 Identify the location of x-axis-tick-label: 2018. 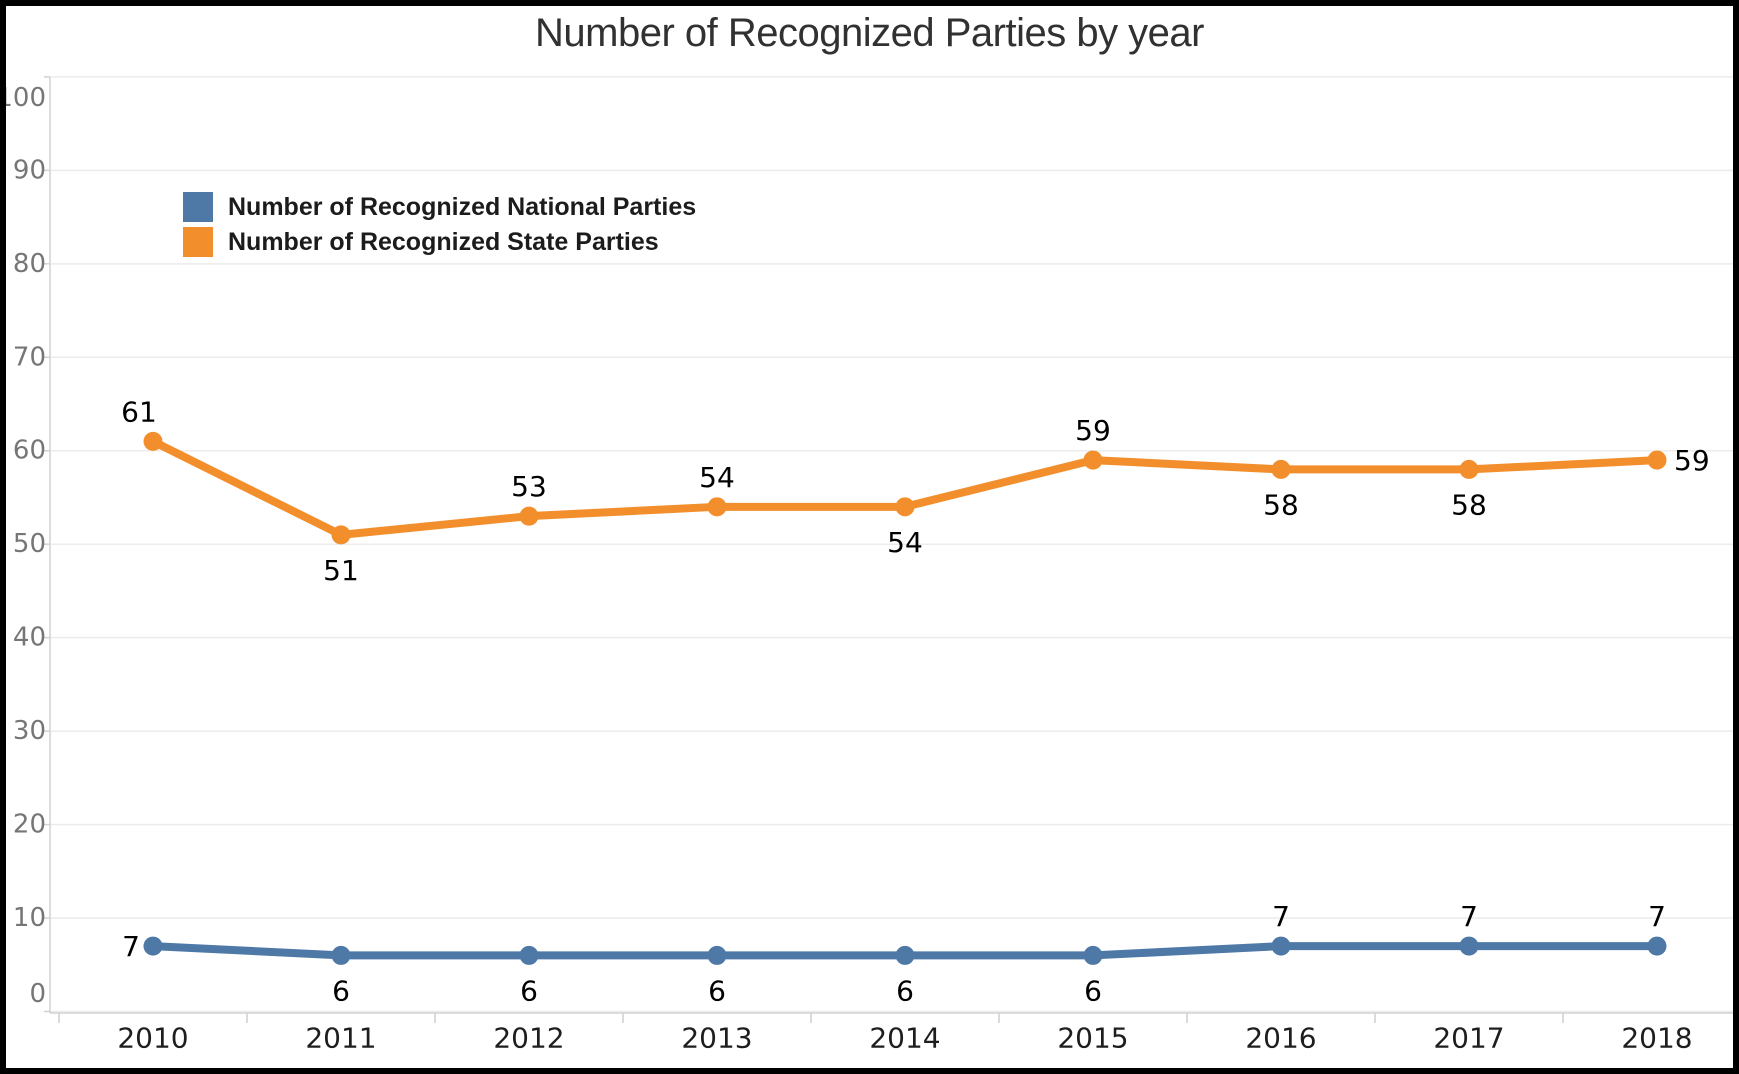
(1656, 1038).